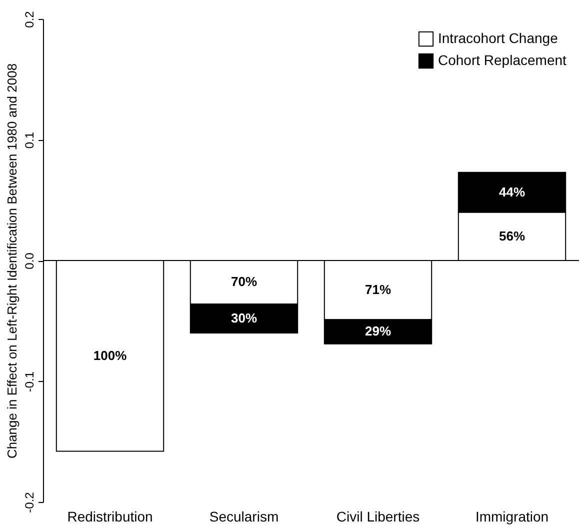  What do you see at coordinates (378, 516) in the screenshot?
I see `x-tick-label: Civil Liberties` at bounding box center [378, 516].